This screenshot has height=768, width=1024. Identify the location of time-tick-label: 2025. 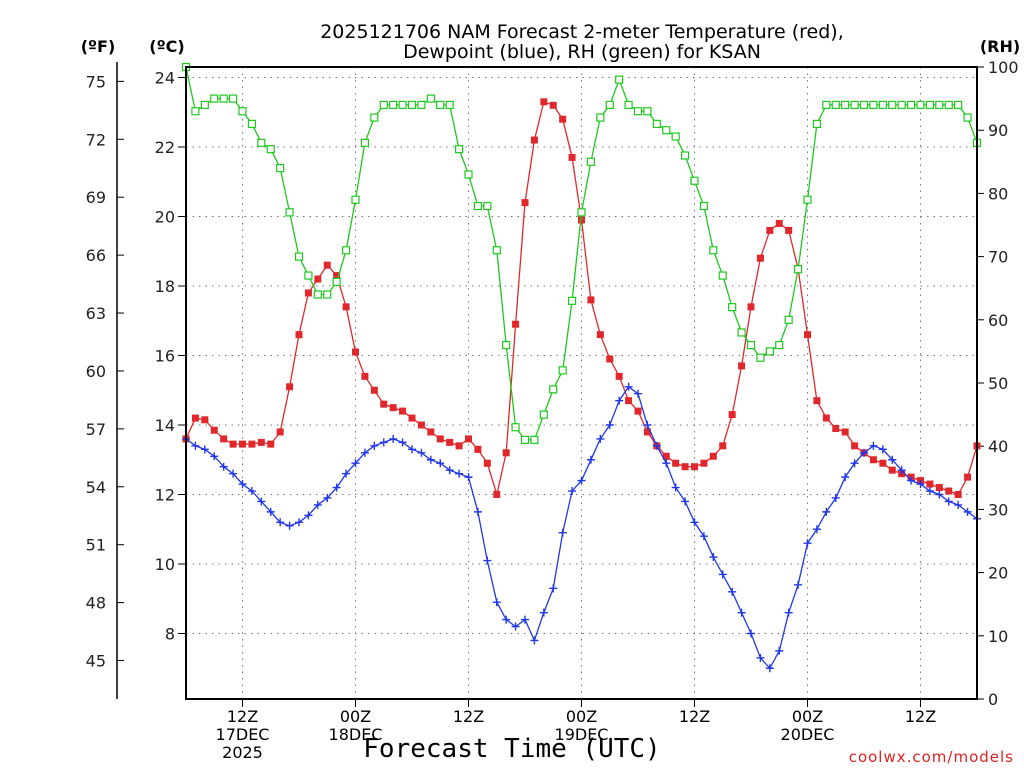
(242, 752).